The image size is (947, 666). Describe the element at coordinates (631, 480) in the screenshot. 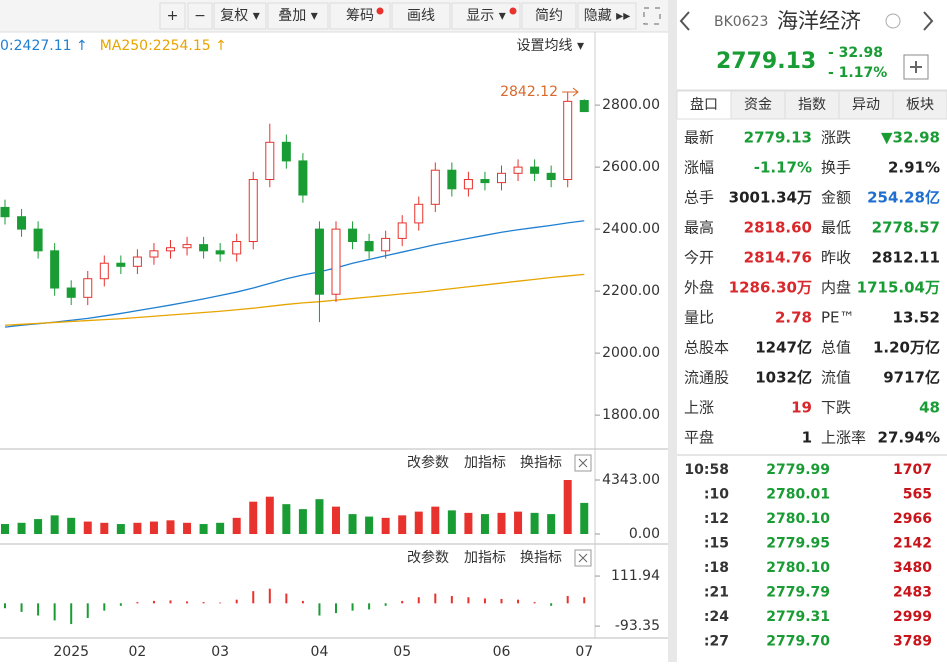

I see `y-tick-label: 4343.00` at that location.